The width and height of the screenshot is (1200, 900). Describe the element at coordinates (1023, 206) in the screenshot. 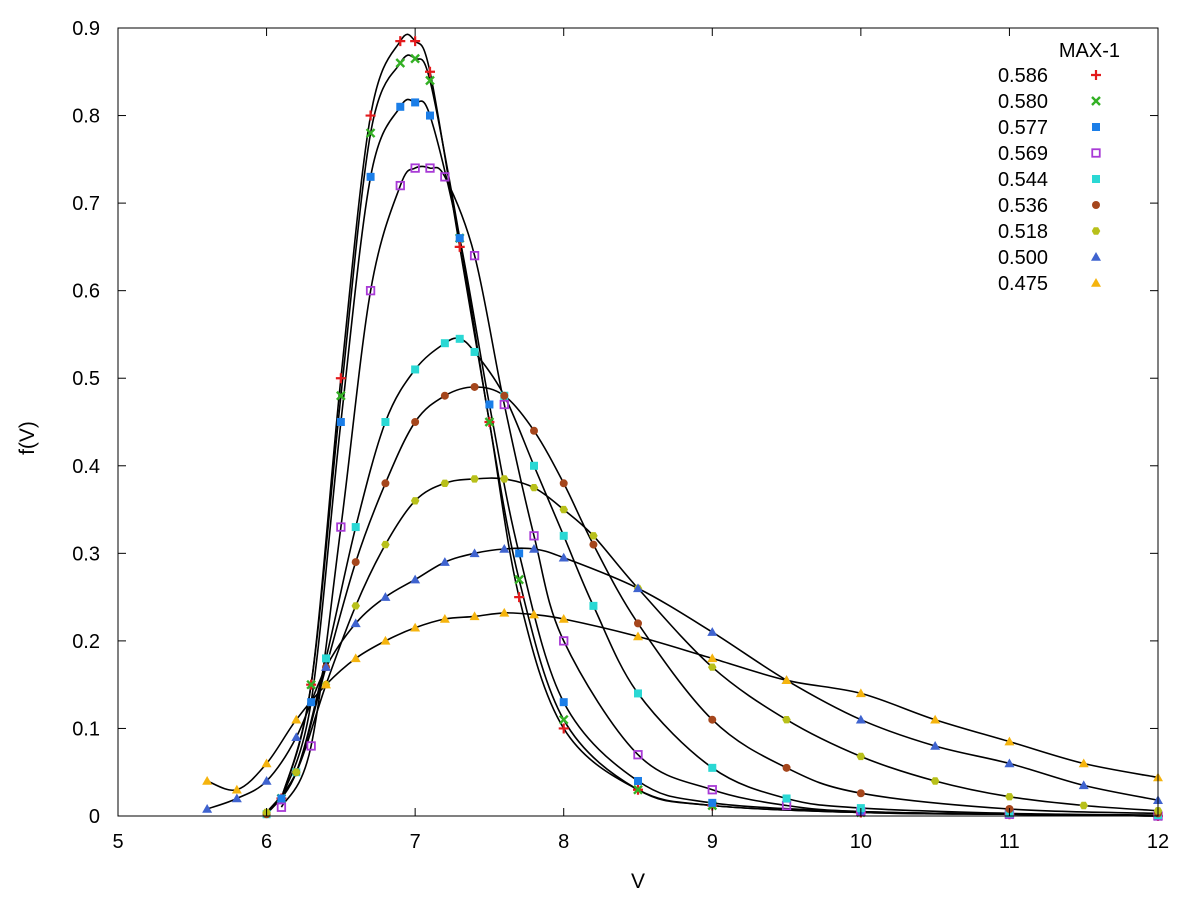

I see `legend-label: 0.536` at that location.